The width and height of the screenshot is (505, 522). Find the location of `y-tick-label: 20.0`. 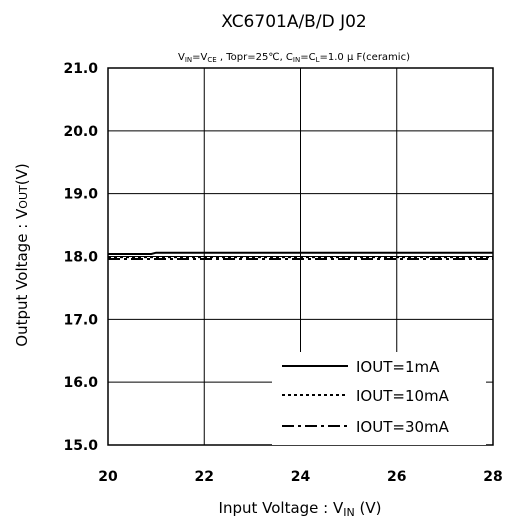

y-tick-label: 20.0 is located at coordinates (80, 132).